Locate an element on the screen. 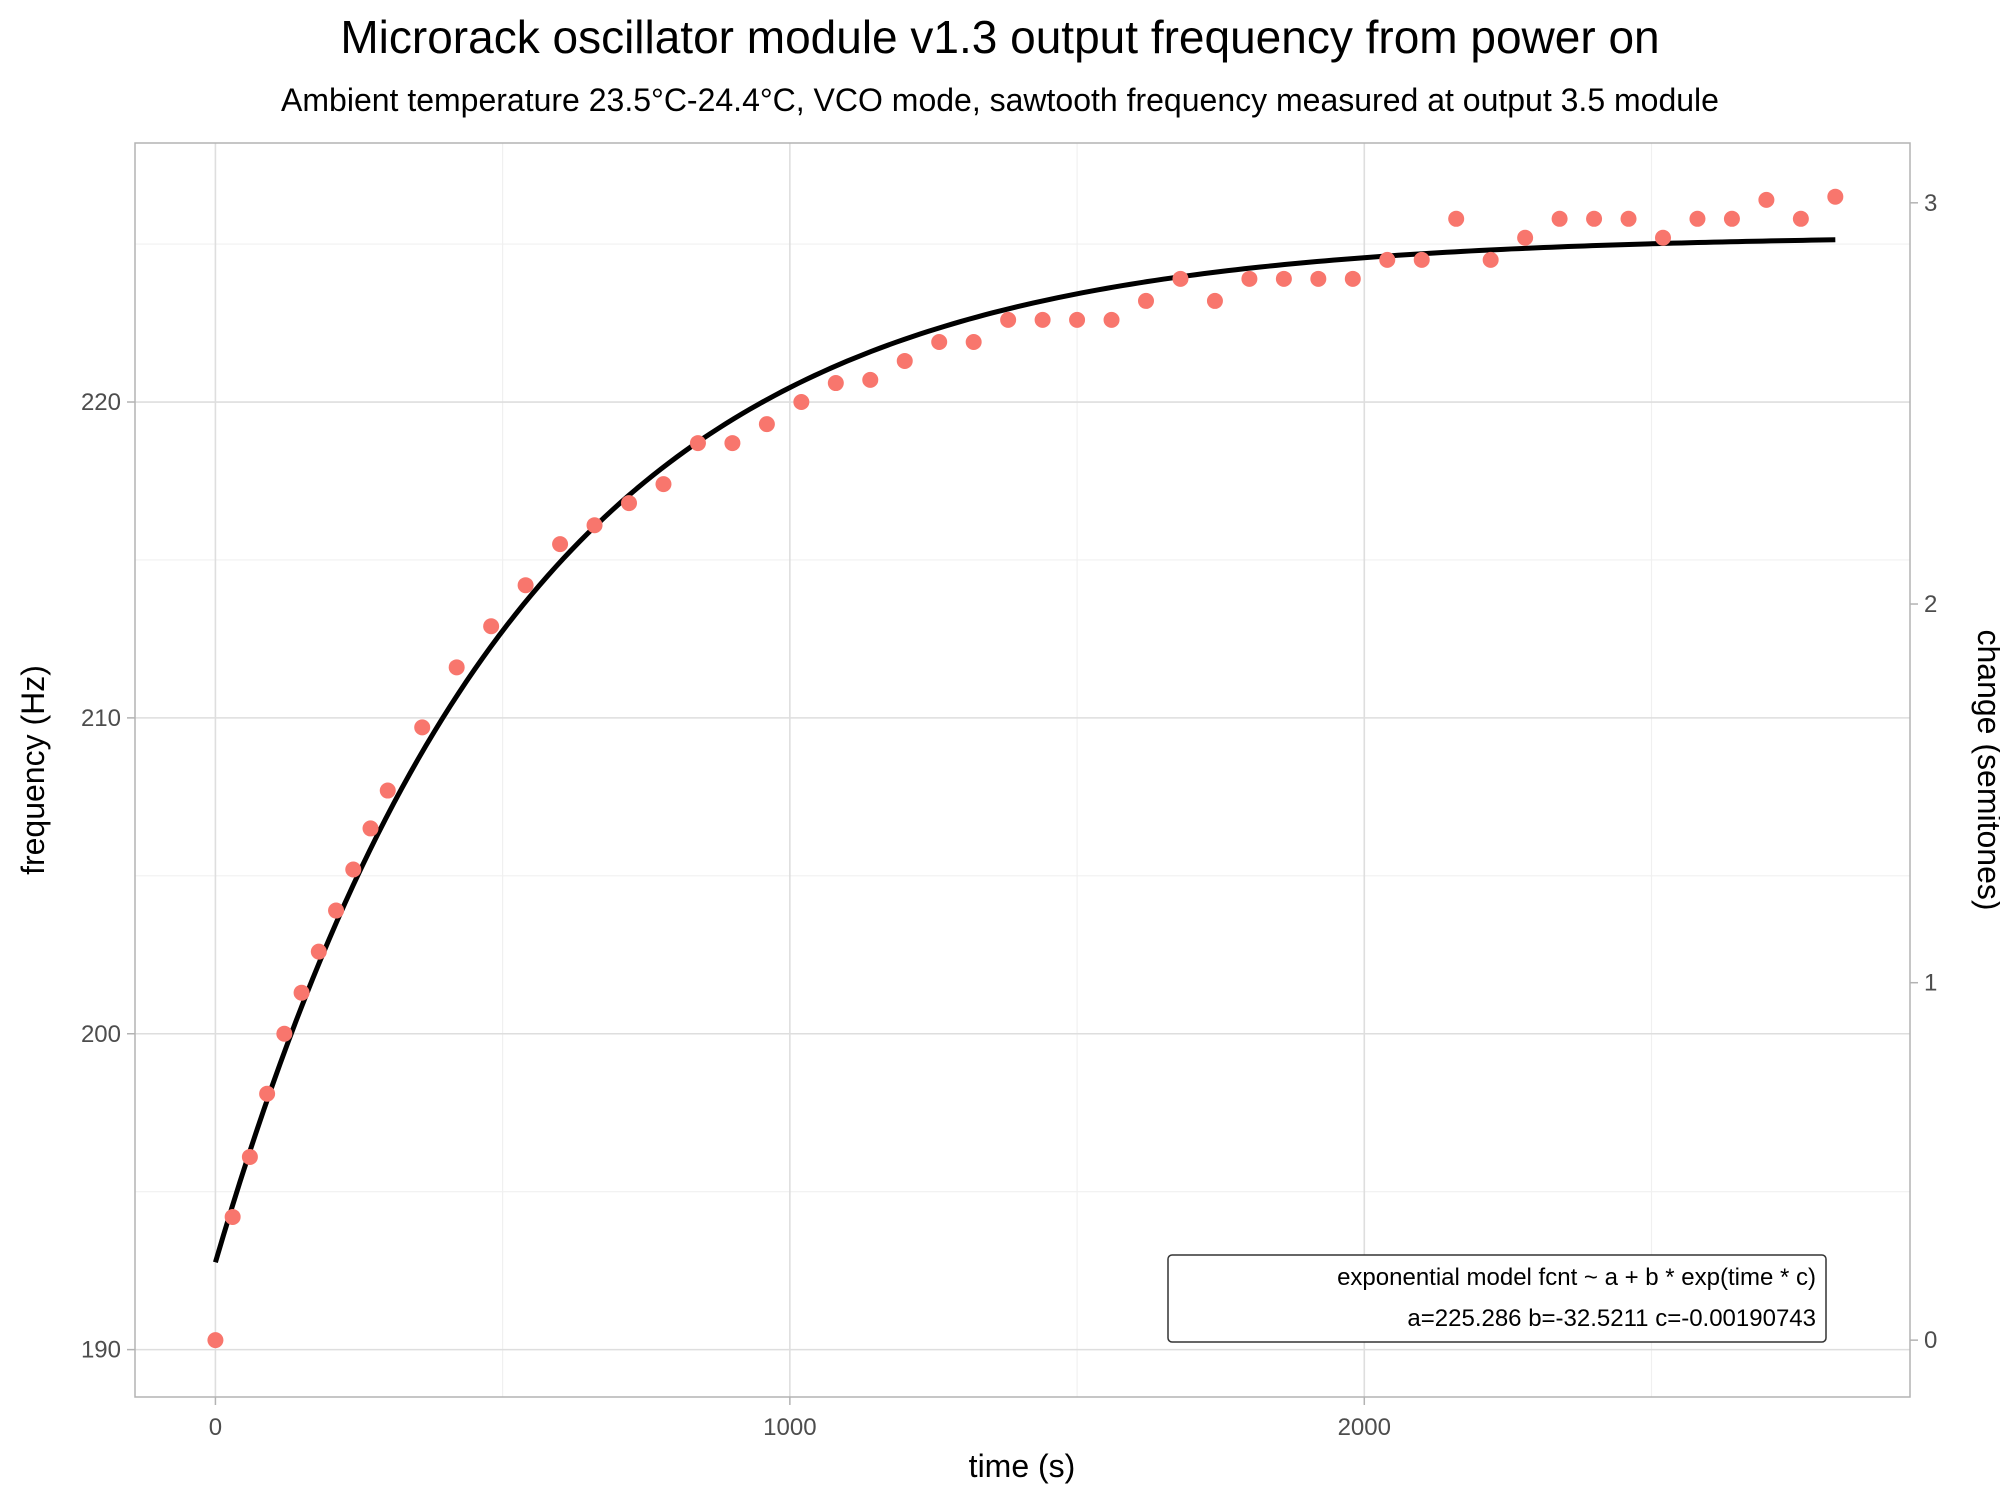 The image size is (2000, 1500). annotation-model-params: a=225.286 b=-32.5211 c=-0.00190743 is located at coordinates (1611, 1318).